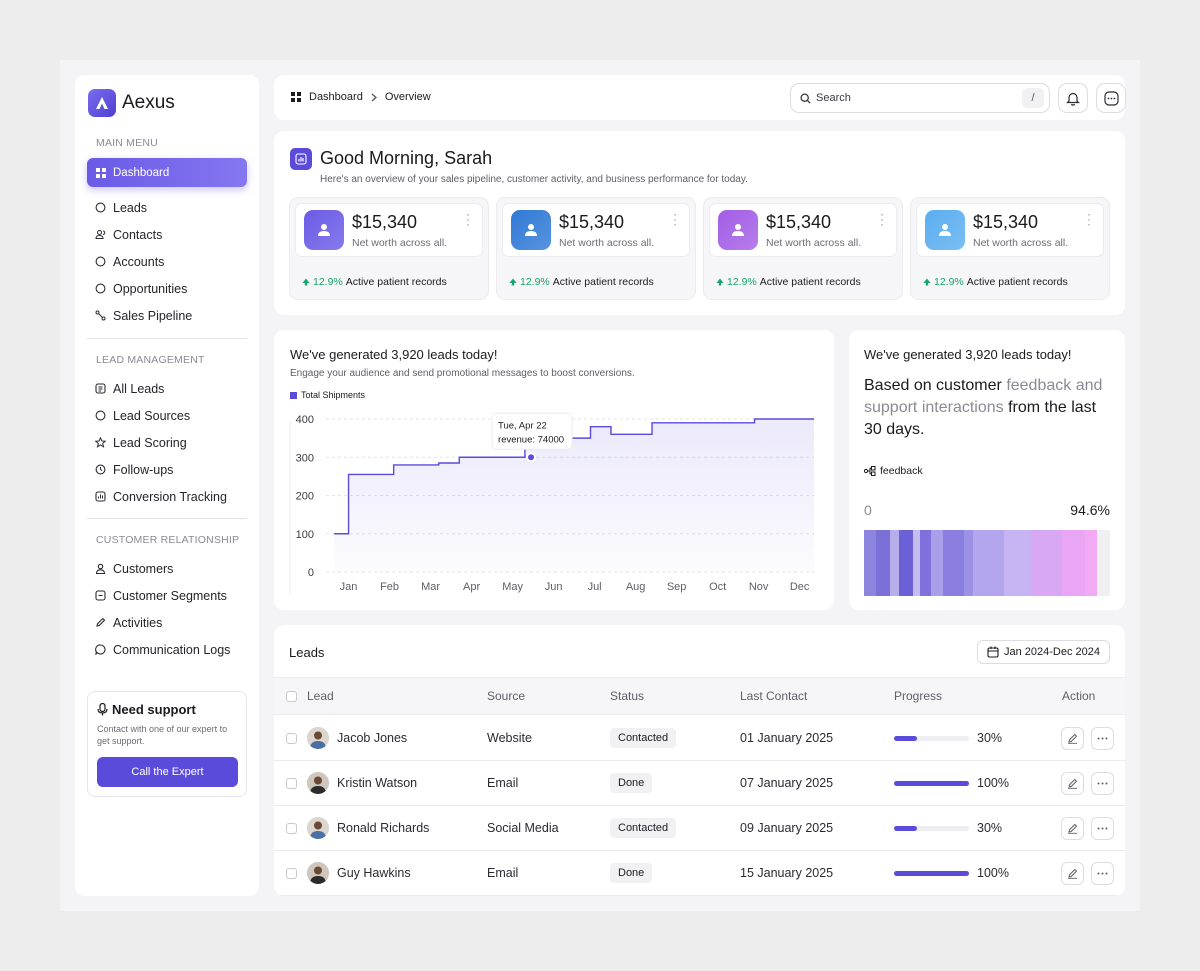 Image resolution: width=1200 pixels, height=971 pixels. Describe the element at coordinates (100, 288) in the screenshot. I see `opportunities-icon` at that location.